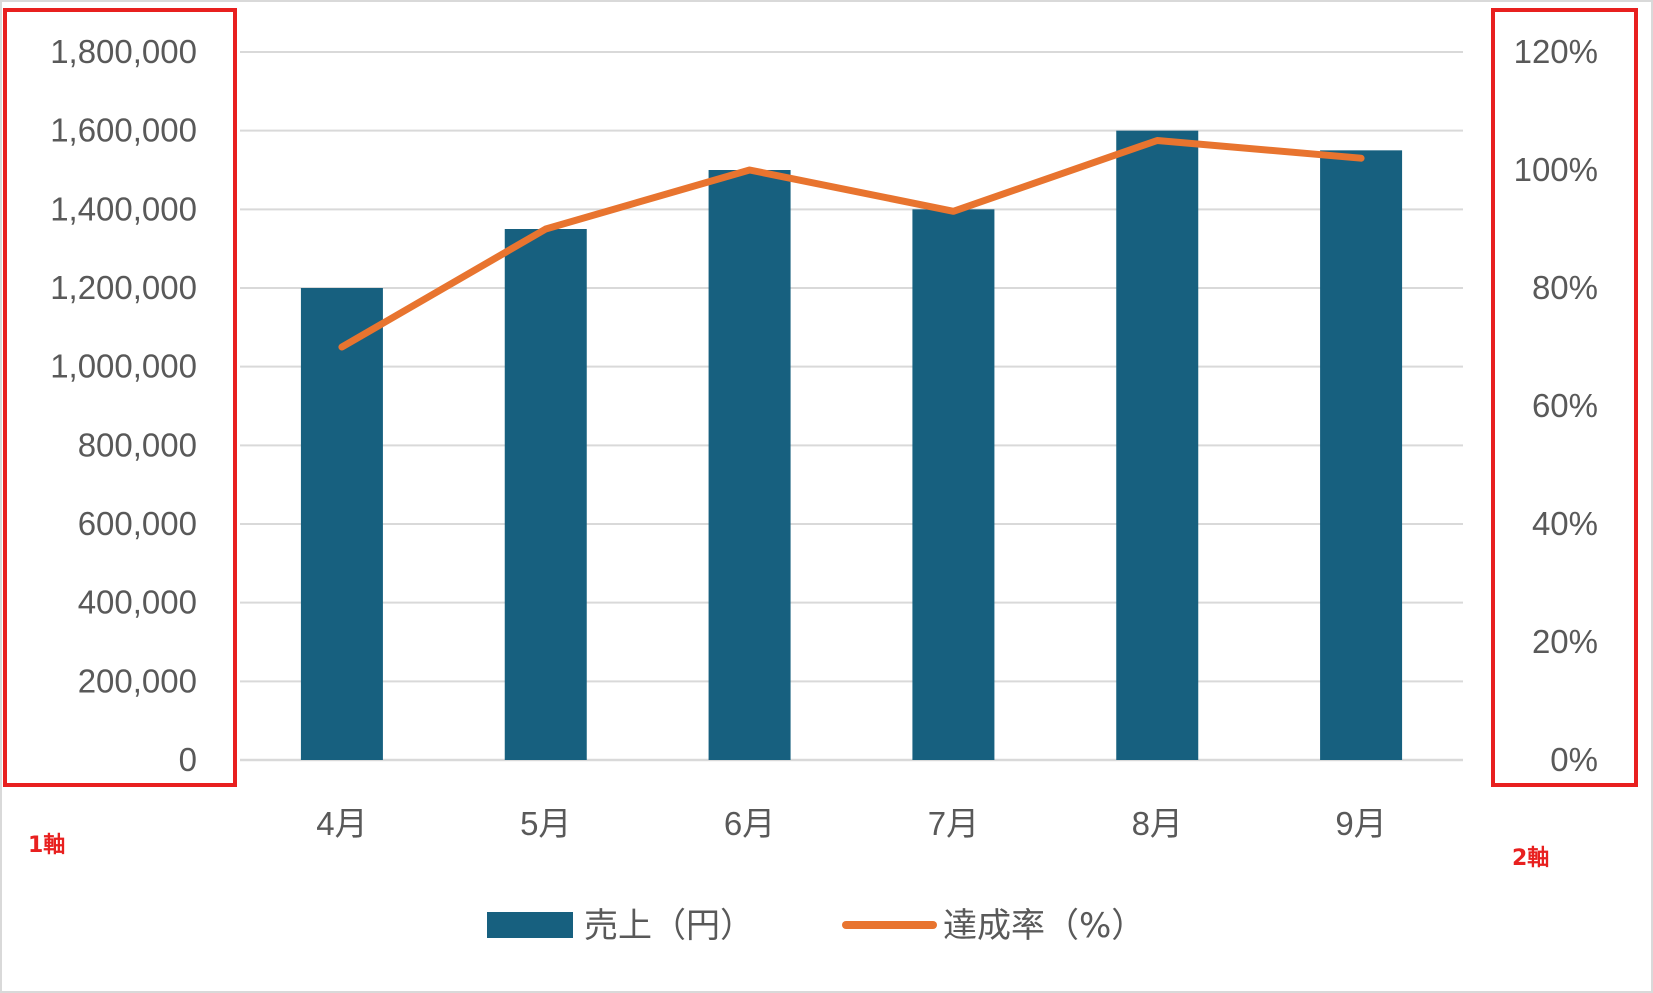  What do you see at coordinates (1565, 405) in the screenshot?
I see `right-tick-label: 60%` at bounding box center [1565, 405].